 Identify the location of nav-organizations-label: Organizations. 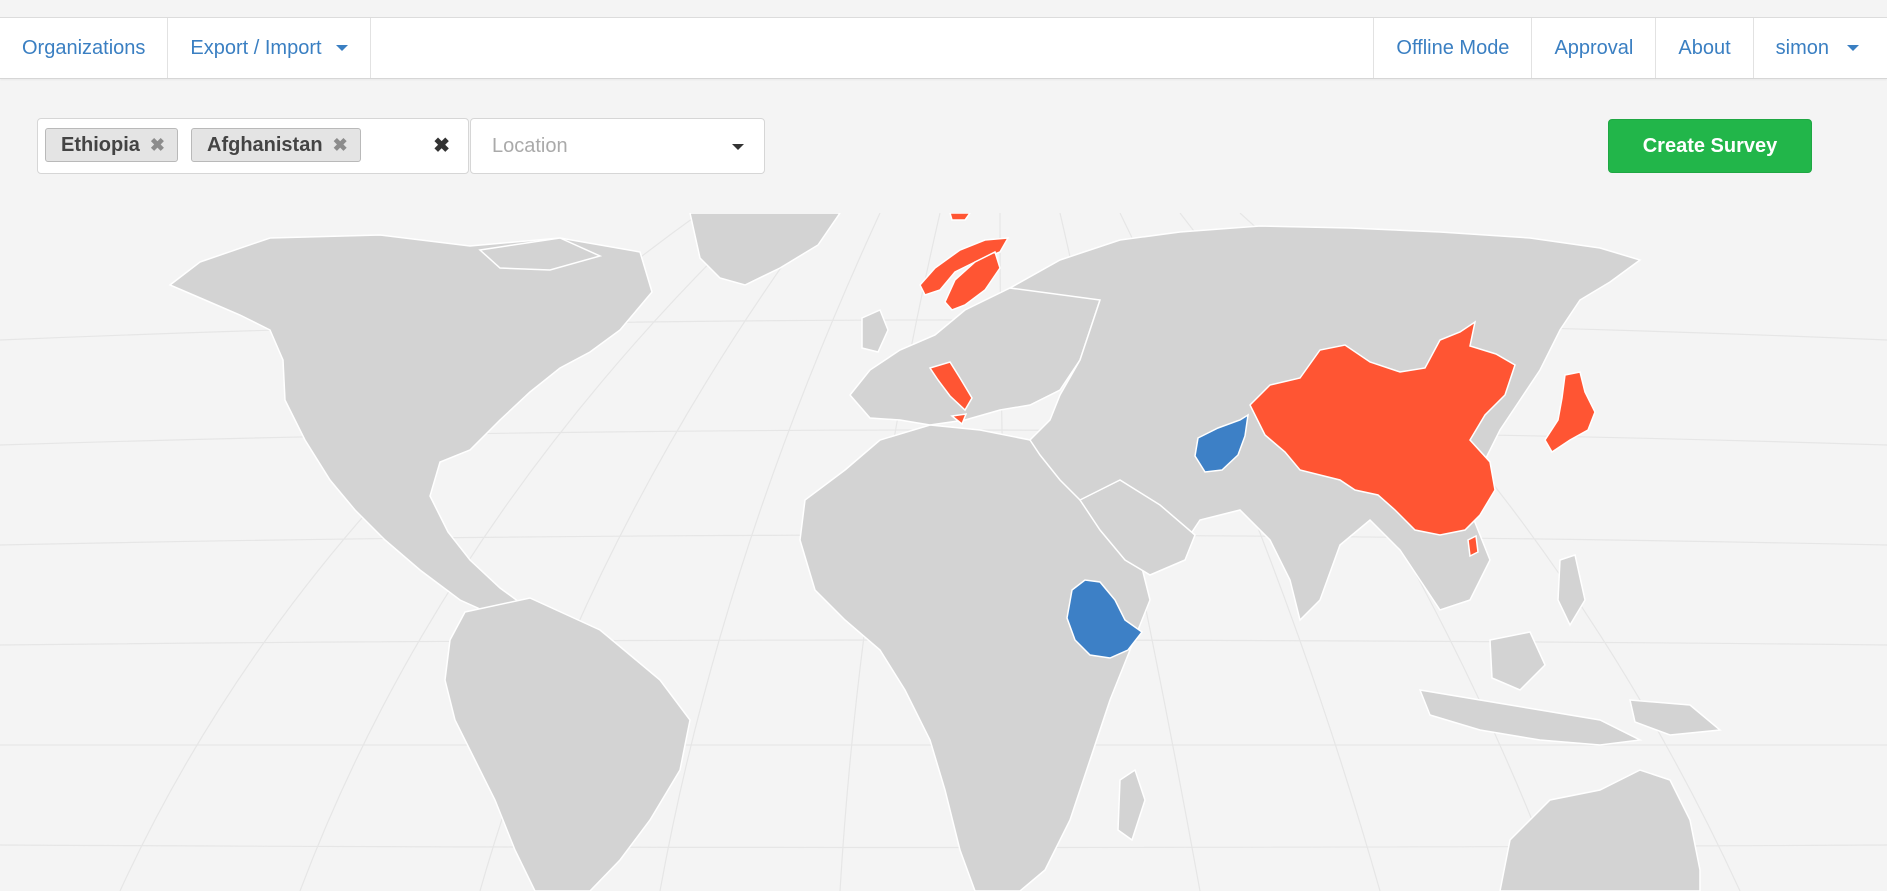
(84, 47).